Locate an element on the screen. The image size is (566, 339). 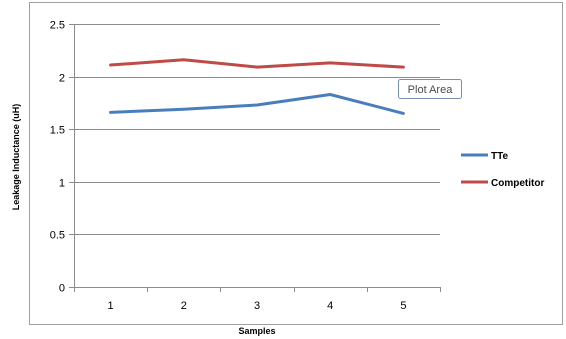
y-tick-label: 2 is located at coordinates (62, 79).